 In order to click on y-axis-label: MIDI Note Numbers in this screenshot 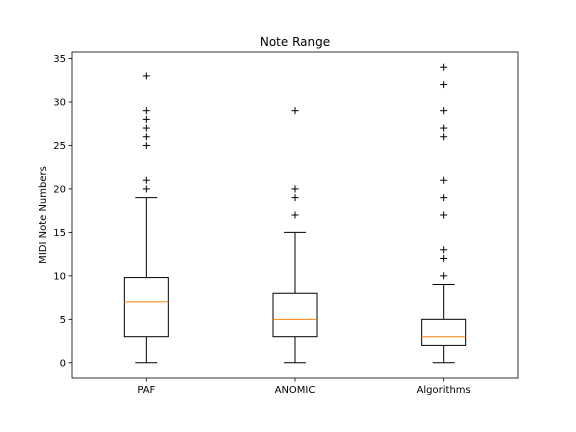, I will do `click(43, 215)`.